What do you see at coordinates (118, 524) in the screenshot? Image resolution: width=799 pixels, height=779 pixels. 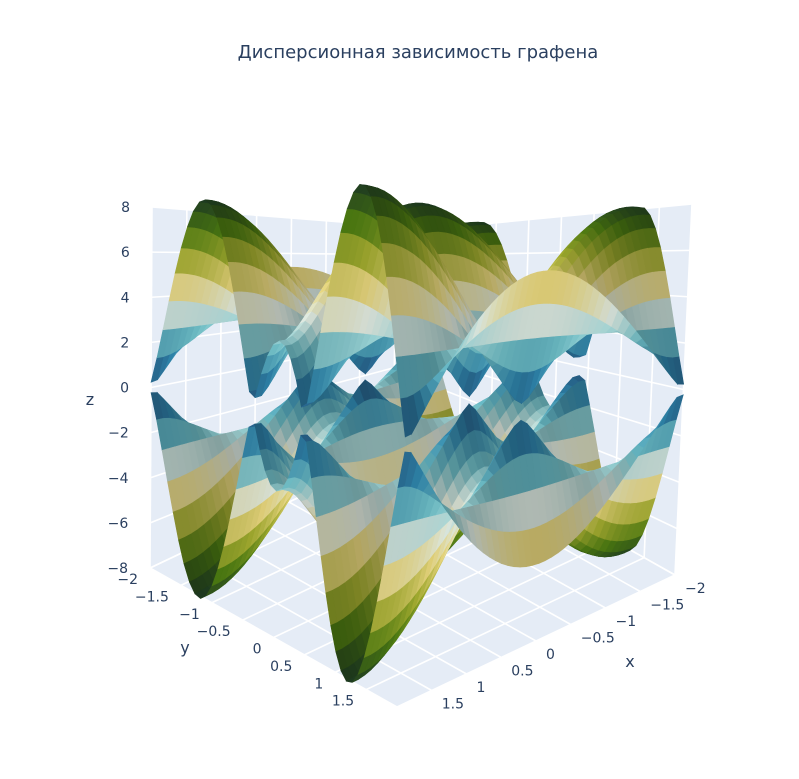 I see `z-tick-label: −6` at bounding box center [118, 524].